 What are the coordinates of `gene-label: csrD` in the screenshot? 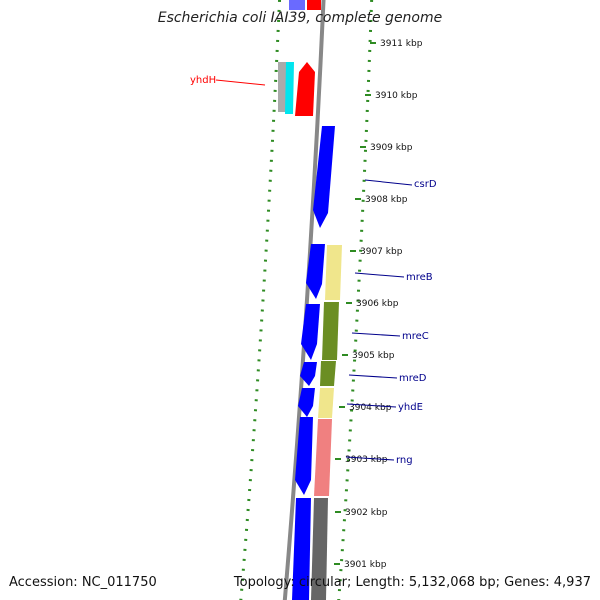 It's located at (425, 184).